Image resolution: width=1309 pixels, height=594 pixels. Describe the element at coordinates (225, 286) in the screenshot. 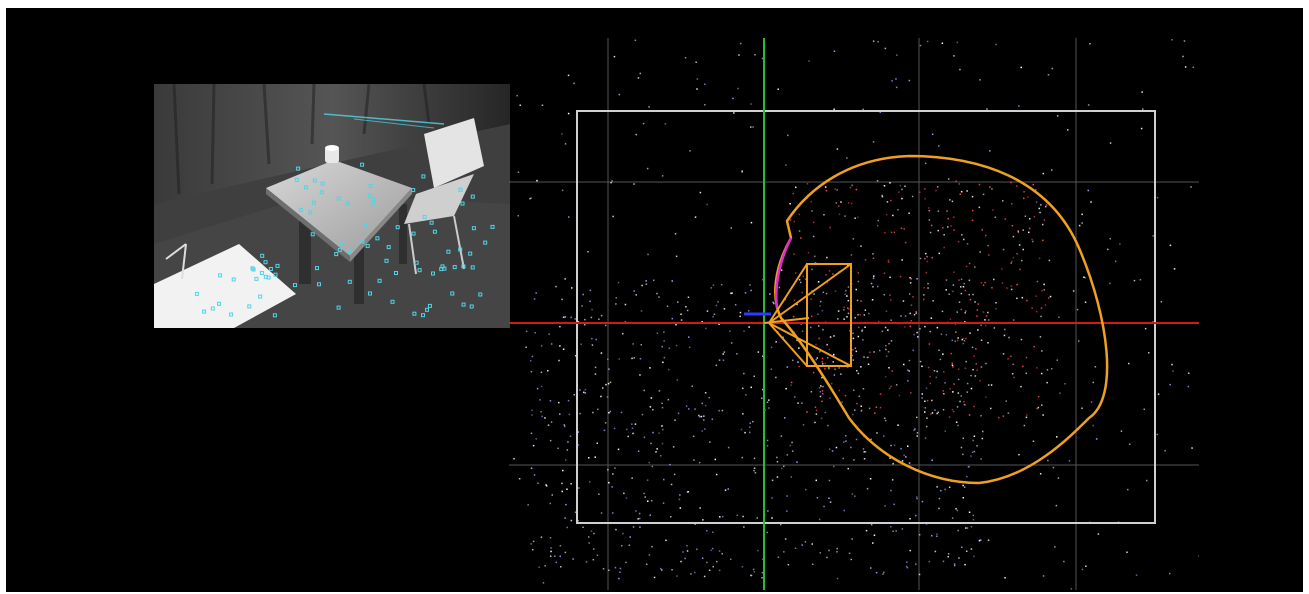

I see `chair-left` at that location.